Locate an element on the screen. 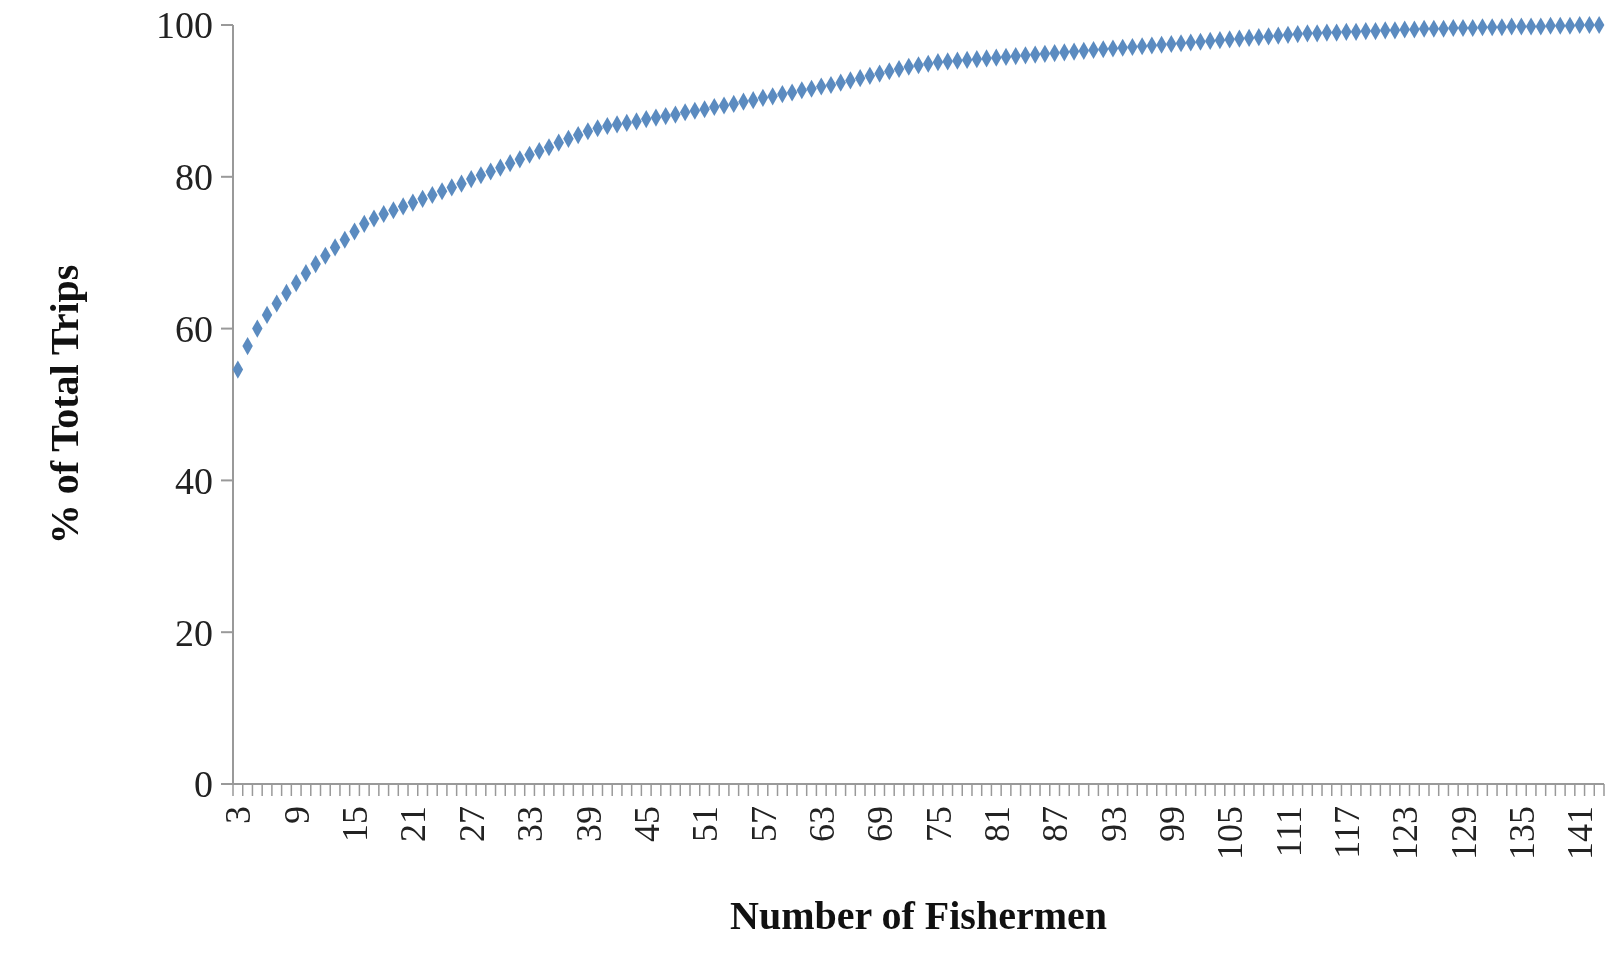 Image resolution: width=1622 pixels, height=962 pixels. y-tick-label: 80 is located at coordinates (194, 177).